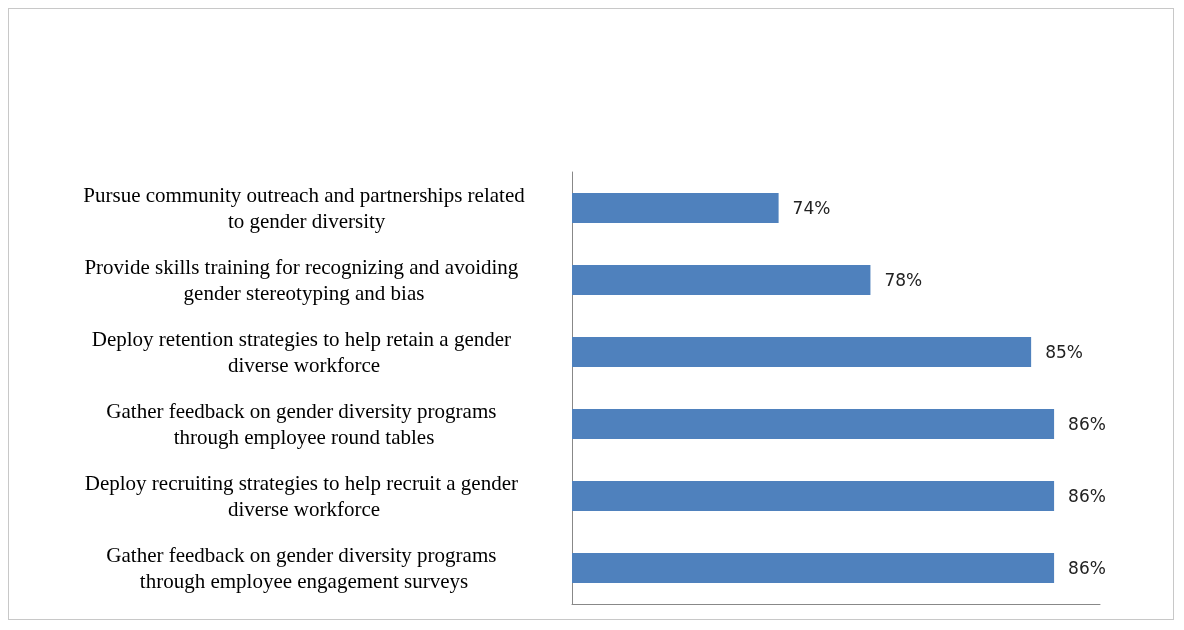  What do you see at coordinates (304, 568) in the screenshot?
I see `y-tick-label: Gather feedback on gender diversity programs through employee engagement surveys` at bounding box center [304, 568].